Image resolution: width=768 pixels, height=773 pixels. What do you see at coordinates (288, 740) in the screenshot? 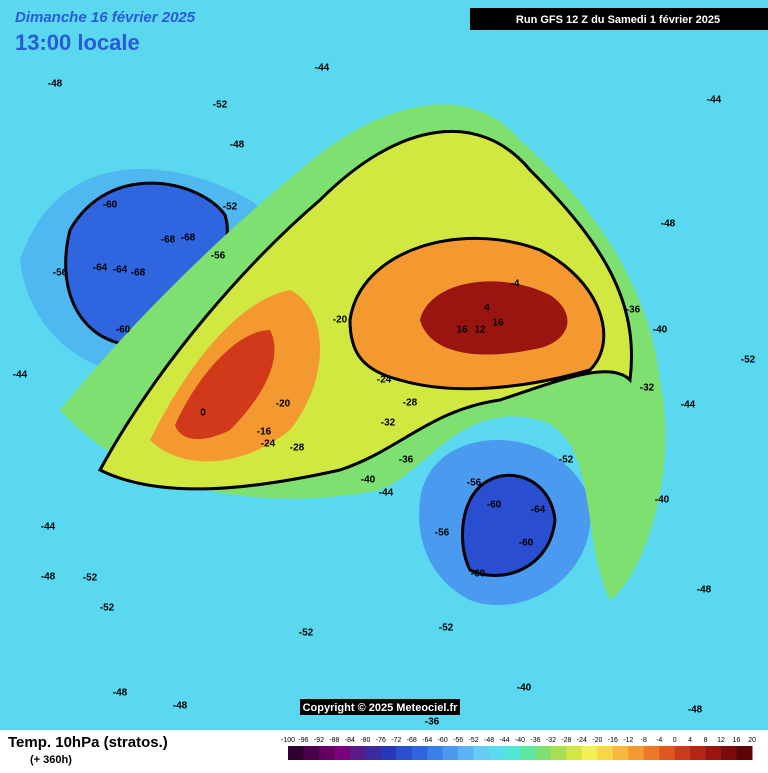
I see `legend-label: -100` at bounding box center [288, 740].